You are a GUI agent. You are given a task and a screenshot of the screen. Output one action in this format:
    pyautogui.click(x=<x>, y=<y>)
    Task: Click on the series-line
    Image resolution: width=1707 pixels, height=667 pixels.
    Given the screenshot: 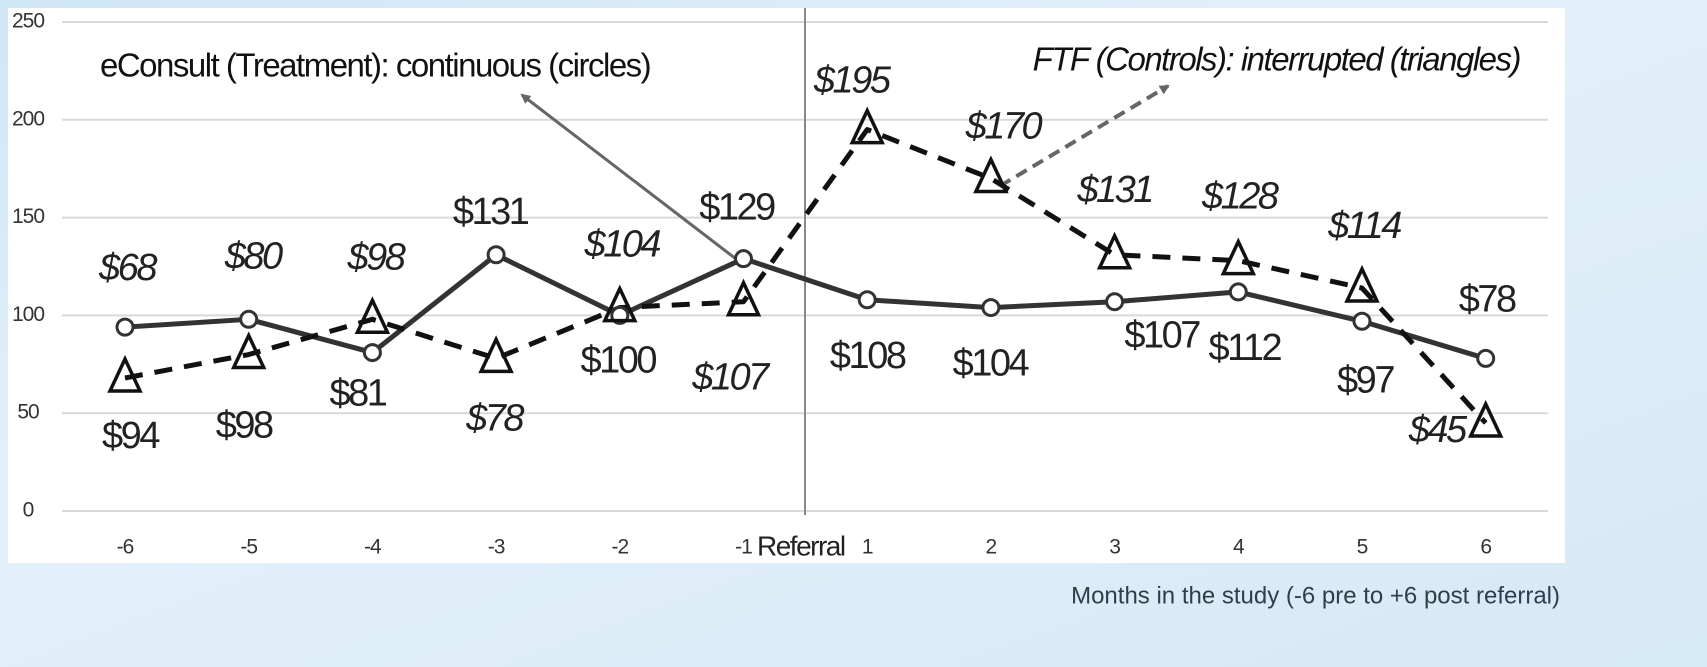 What is the action you would take?
    pyautogui.click(x=805, y=306)
    